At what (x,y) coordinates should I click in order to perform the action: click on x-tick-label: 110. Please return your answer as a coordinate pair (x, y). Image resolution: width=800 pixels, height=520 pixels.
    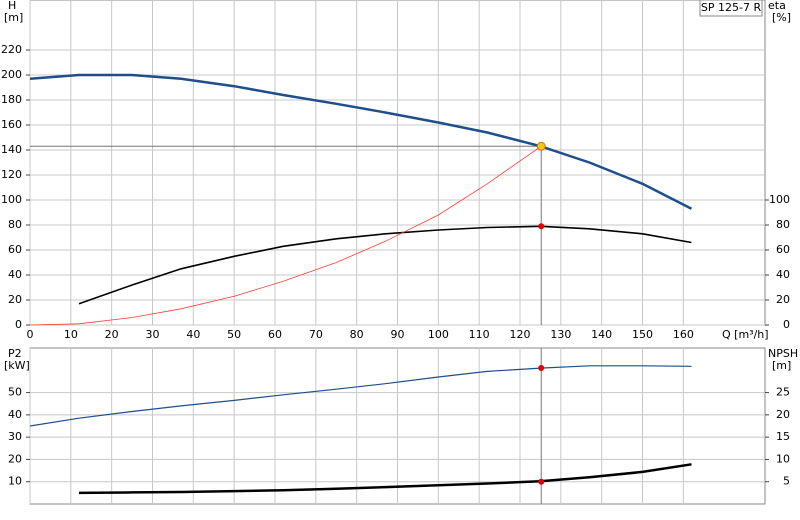
    Looking at the image, I should click on (479, 334).